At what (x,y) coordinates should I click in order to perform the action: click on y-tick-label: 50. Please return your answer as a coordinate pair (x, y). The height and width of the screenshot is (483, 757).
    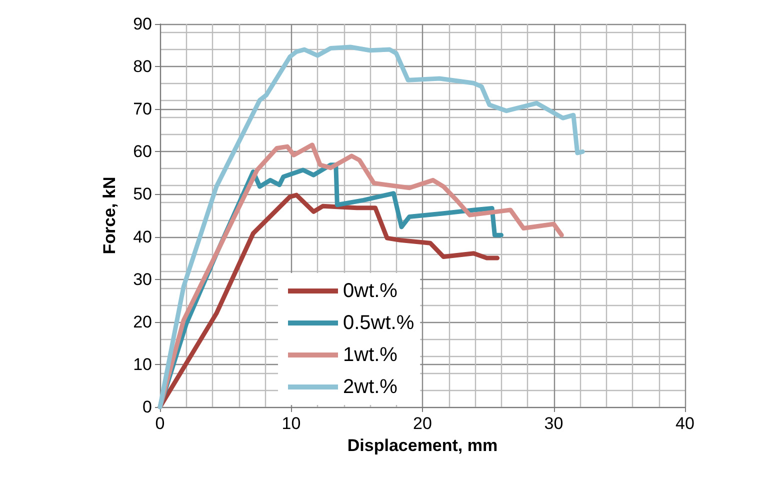
    Looking at the image, I should click on (142, 194).